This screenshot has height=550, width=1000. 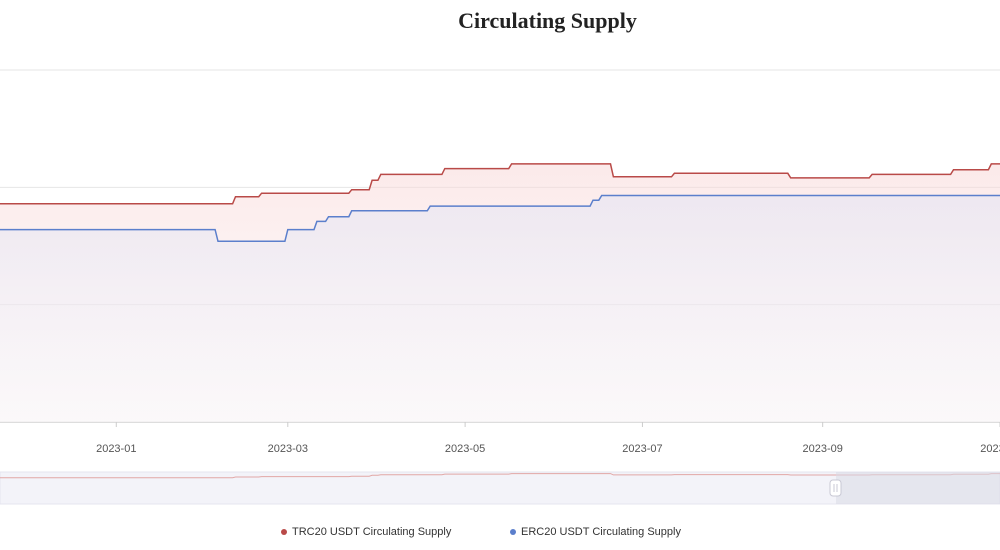 What do you see at coordinates (642, 449) in the screenshot?
I see `x-tick-label: 2023-07` at bounding box center [642, 449].